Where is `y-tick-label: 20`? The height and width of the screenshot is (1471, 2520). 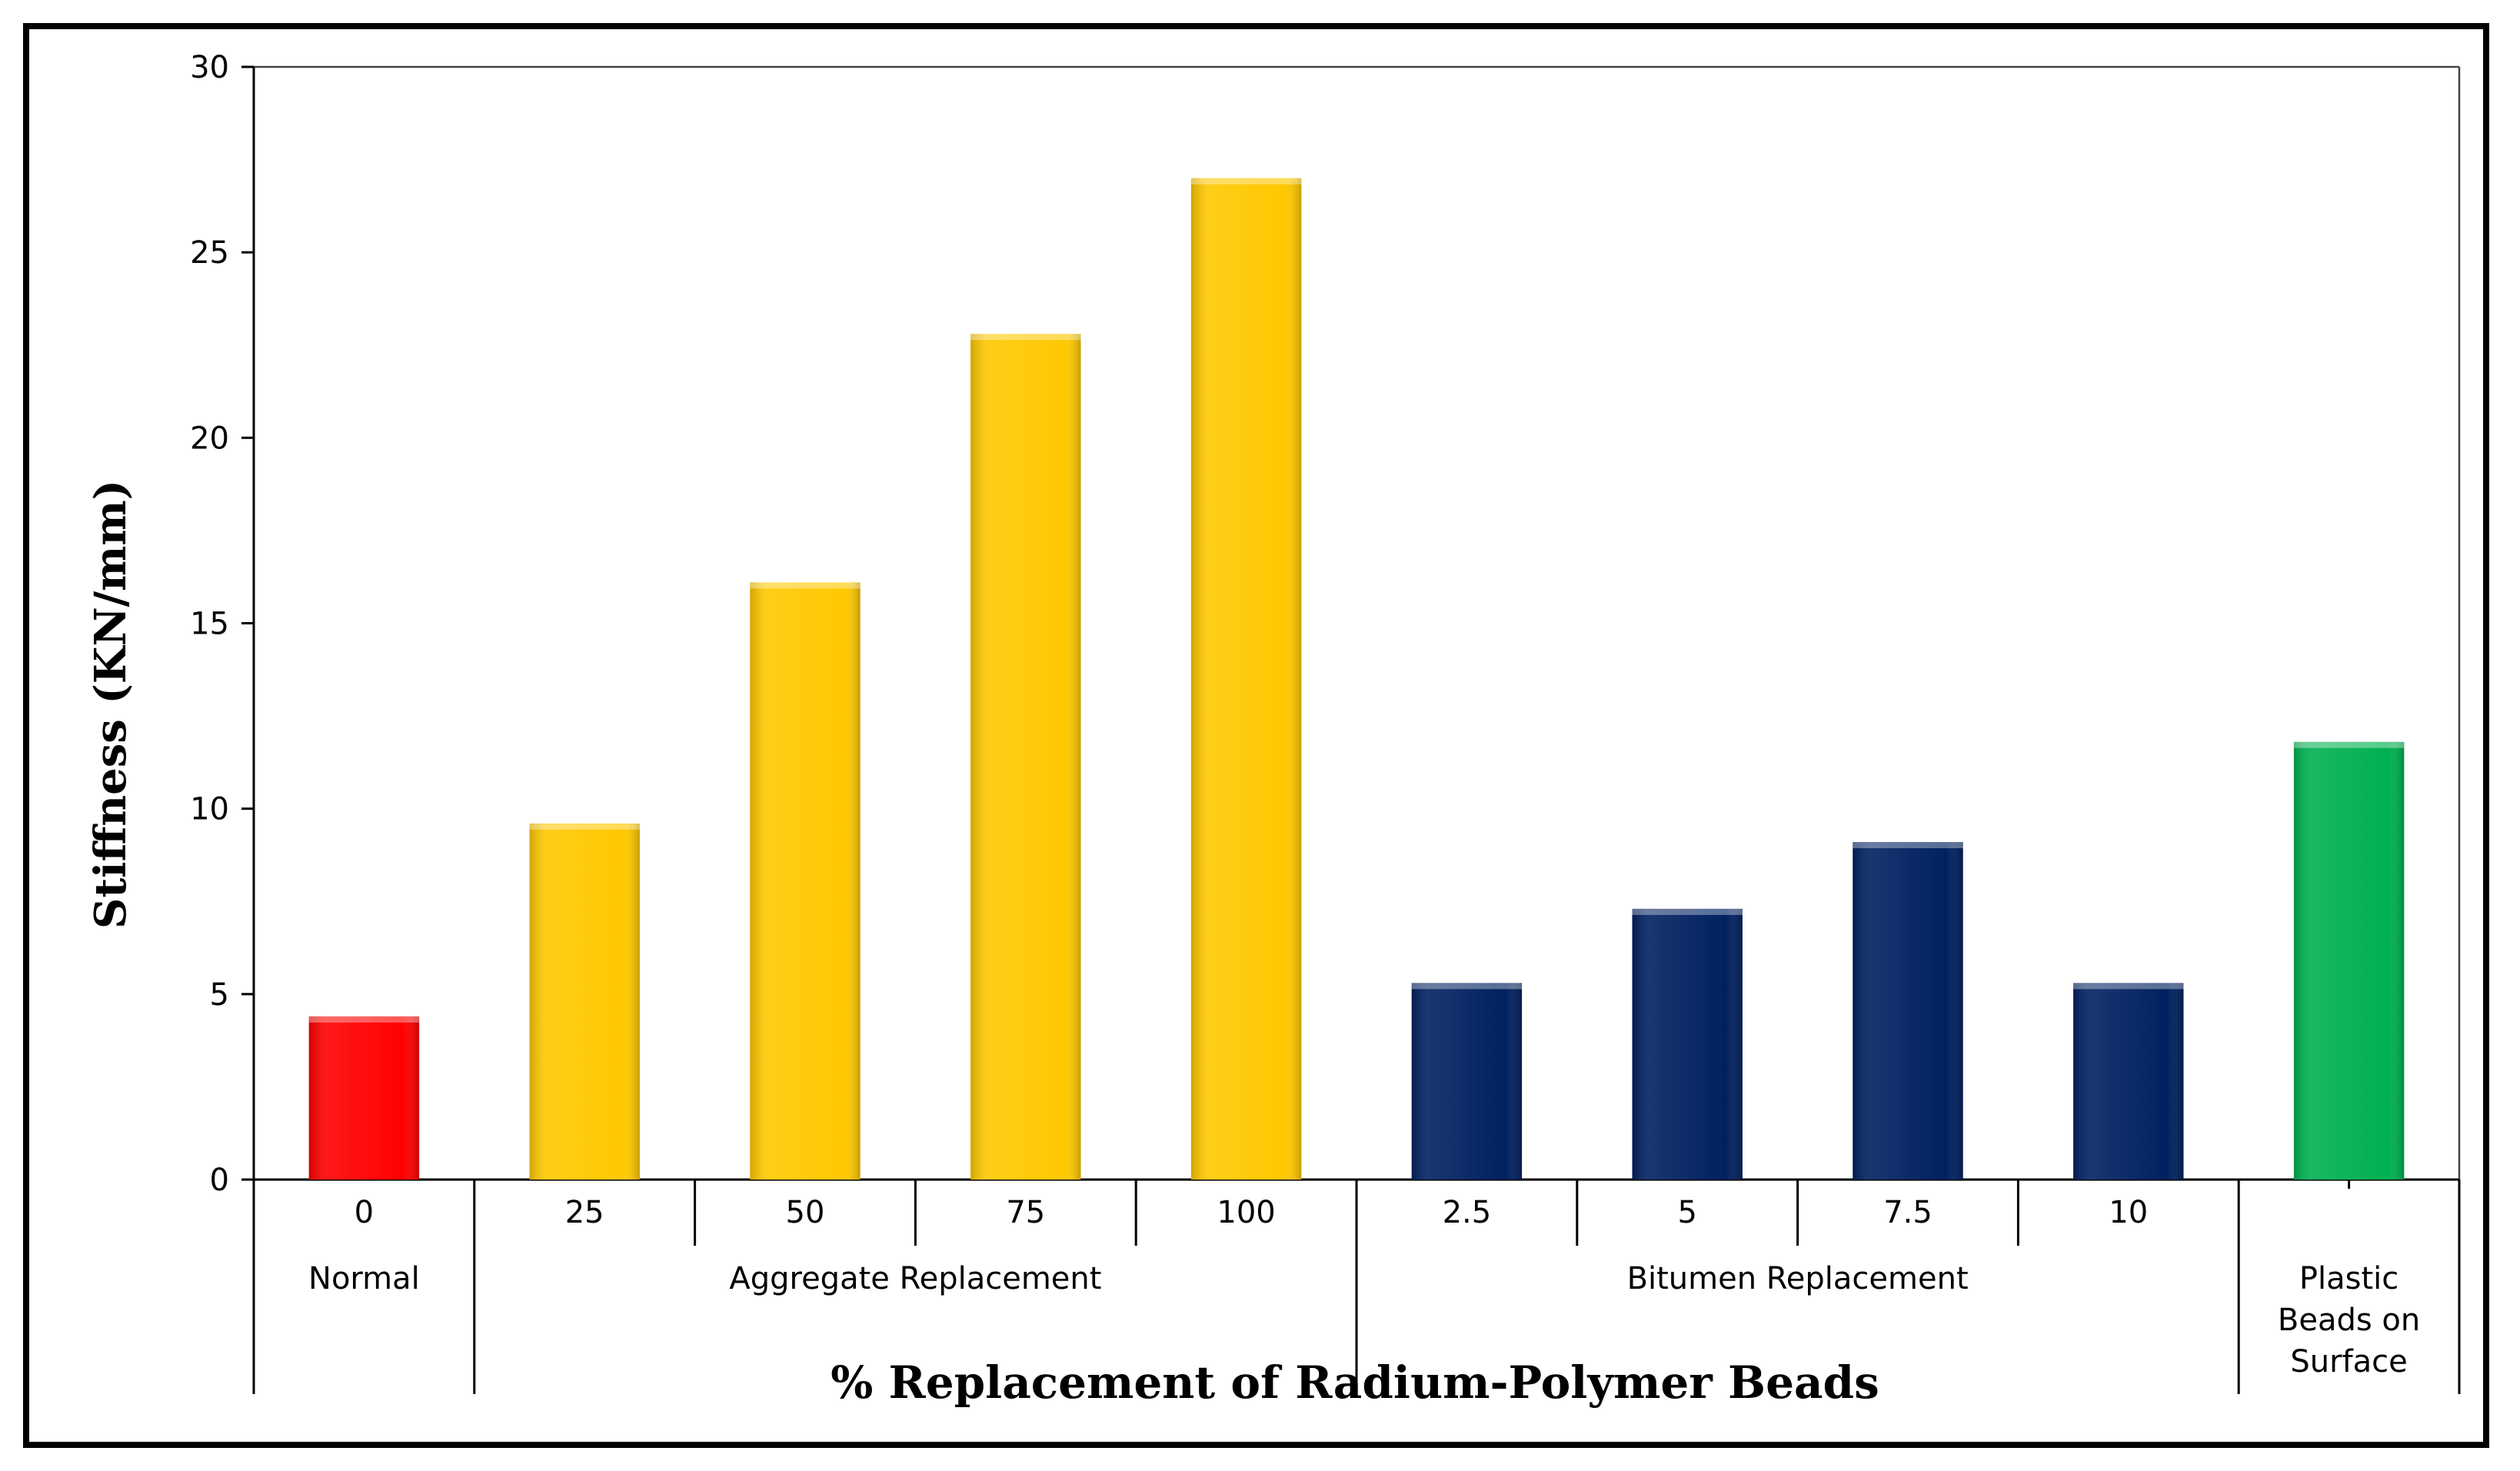
y-tick-label: 20 is located at coordinates (209, 438).